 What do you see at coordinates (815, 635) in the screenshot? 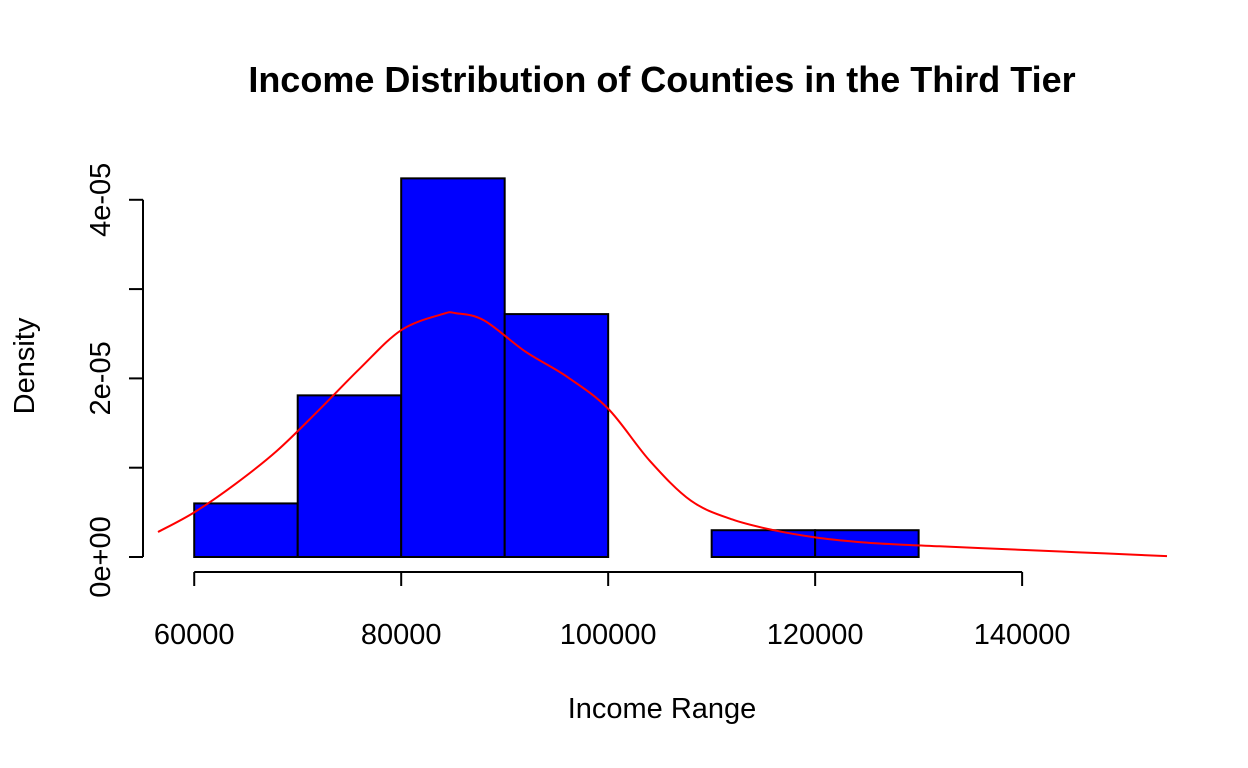
I see `x-tick-label-3: 120000` at bounding box center [815, 635].